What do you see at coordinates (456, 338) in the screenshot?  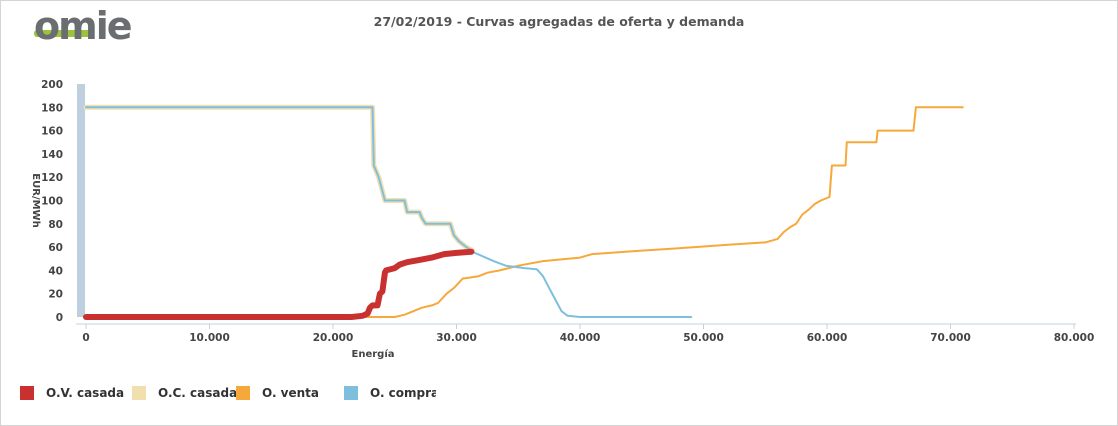 I see `x-tick-label: 30.000` at bounding box center [456, 338].